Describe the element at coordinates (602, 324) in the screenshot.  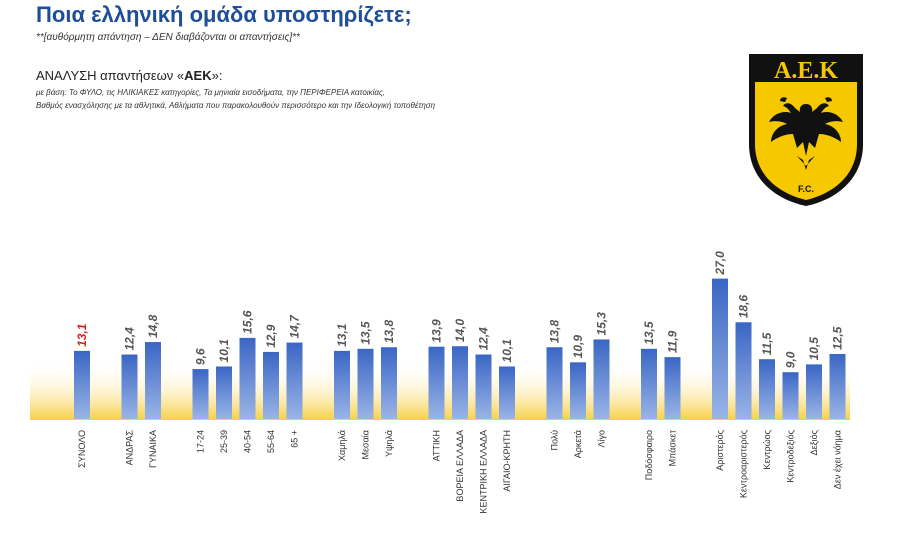
I see `value-label-involvement-2: 15,3` at that location.